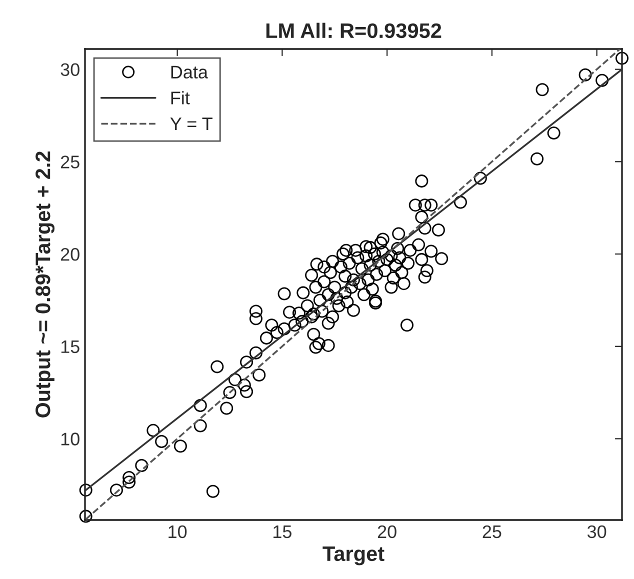 The image size is (634, 579). I want to click on y-axis-title: Output ~= 0.89*Target + 2.2, so click(45, 285).